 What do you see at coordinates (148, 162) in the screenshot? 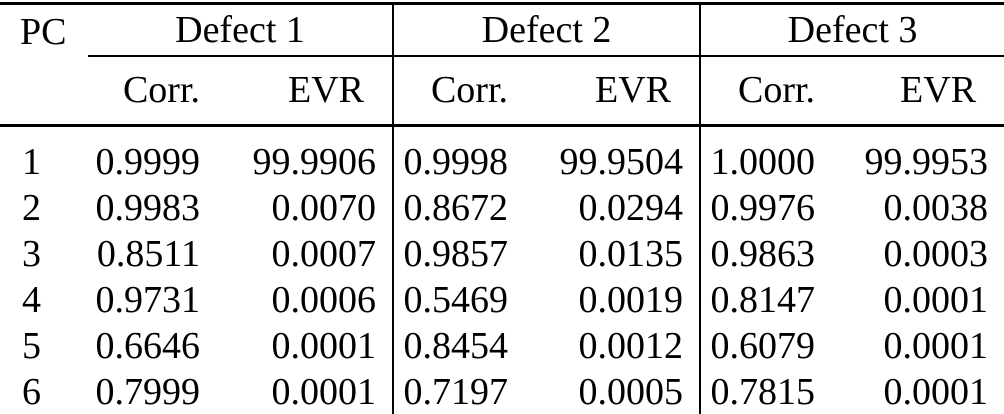
I see `defect1-corr-value: 0.9999` at bounding box center [148, 162].